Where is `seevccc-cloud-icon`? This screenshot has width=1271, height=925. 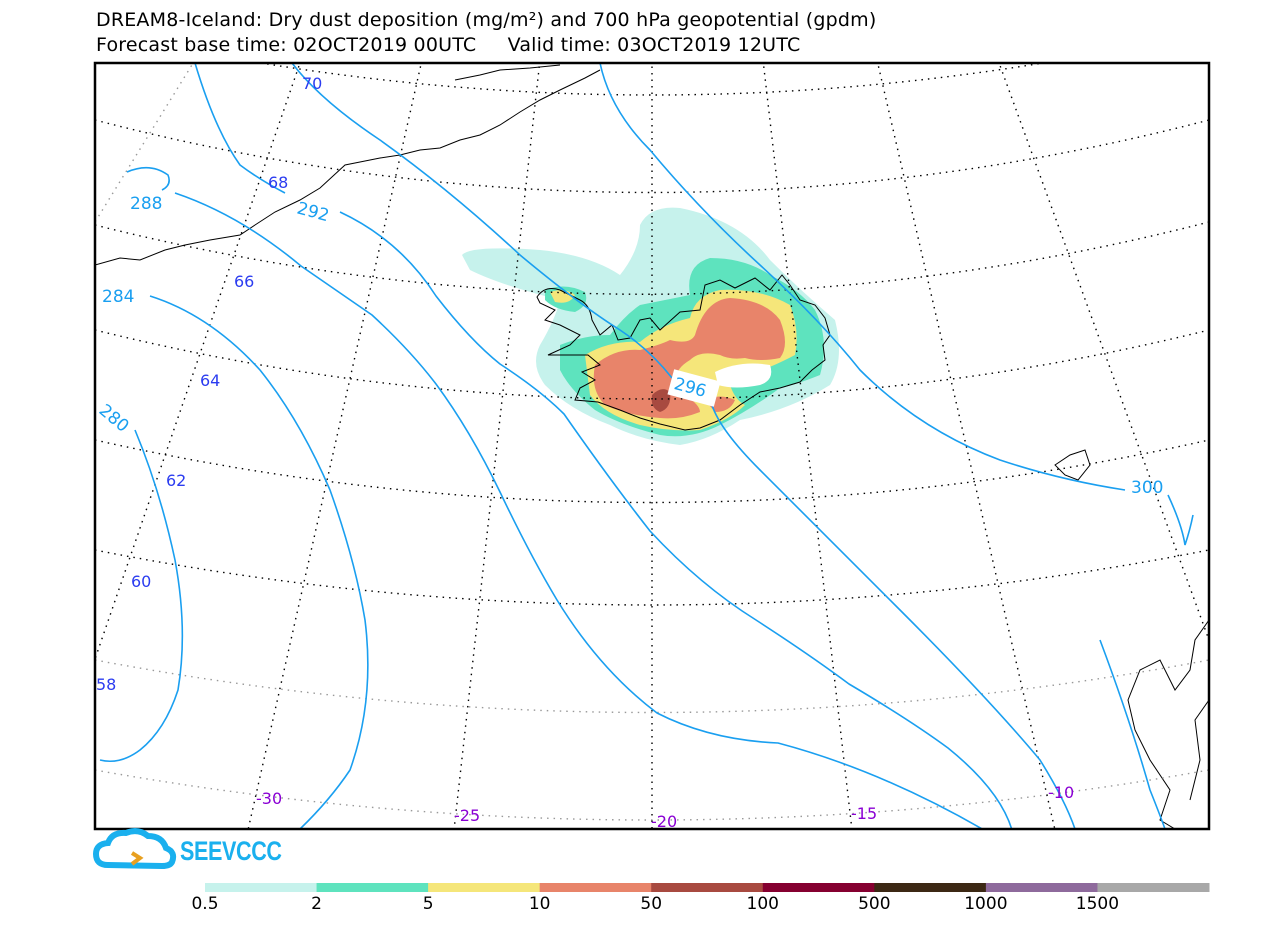
seevccc-cloud-icon is located at coordinates (134, 849).